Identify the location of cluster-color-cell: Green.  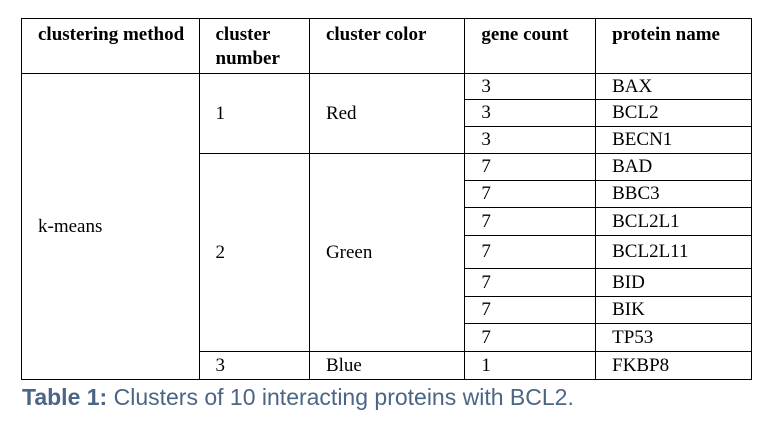
(387, 252).